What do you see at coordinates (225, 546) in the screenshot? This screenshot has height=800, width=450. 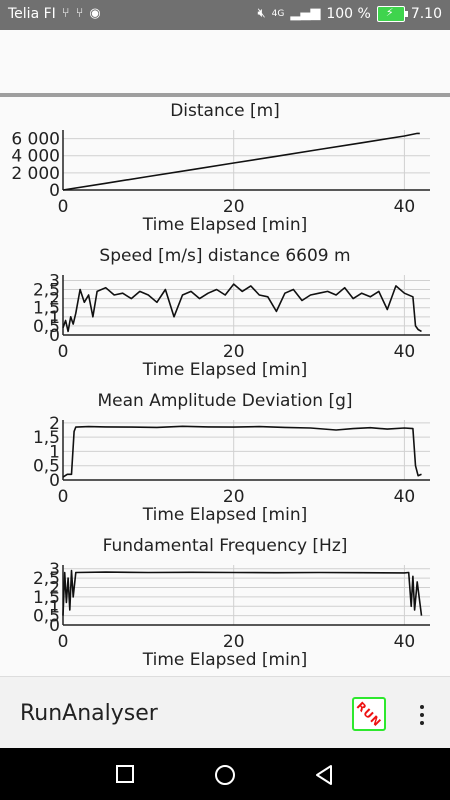 I see `chart-title: Fundamental Frequency [Hz]` at bounding box center [225, 546].